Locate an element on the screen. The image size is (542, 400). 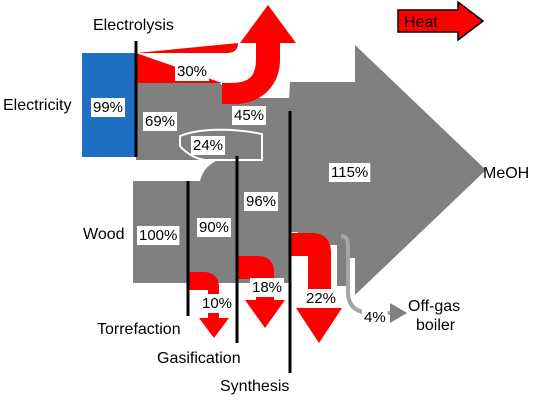
hydrogen-split-value-group: 24% is located at coordinates (208, 145).